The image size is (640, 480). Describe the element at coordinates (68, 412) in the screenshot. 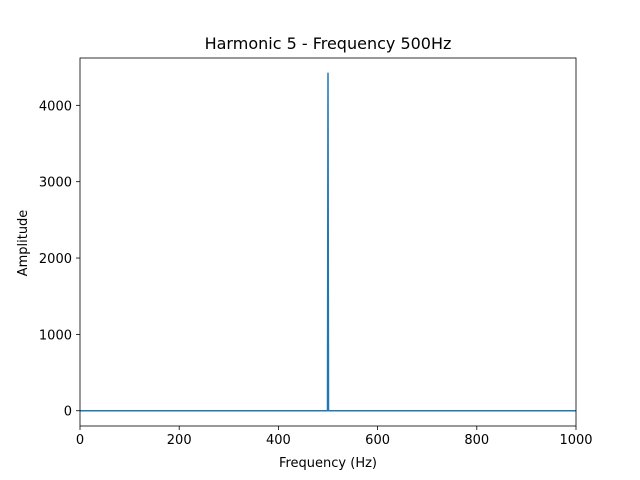

I see `y-tick-label: 0` at that location.